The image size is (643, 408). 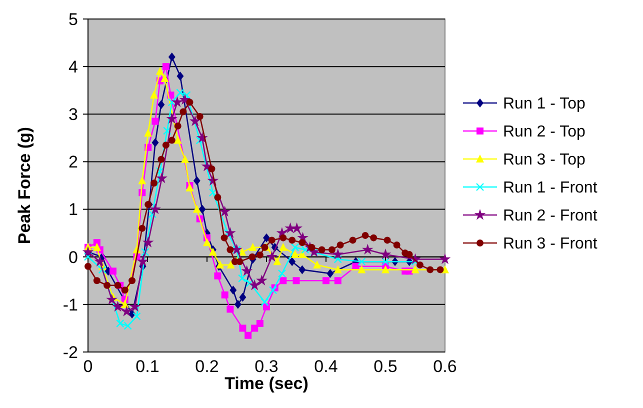 What do you see at coordinates (550, 244) in the screenshot?
I see `legend-label: Run 3 - Front` at bounding box center [550, 244].